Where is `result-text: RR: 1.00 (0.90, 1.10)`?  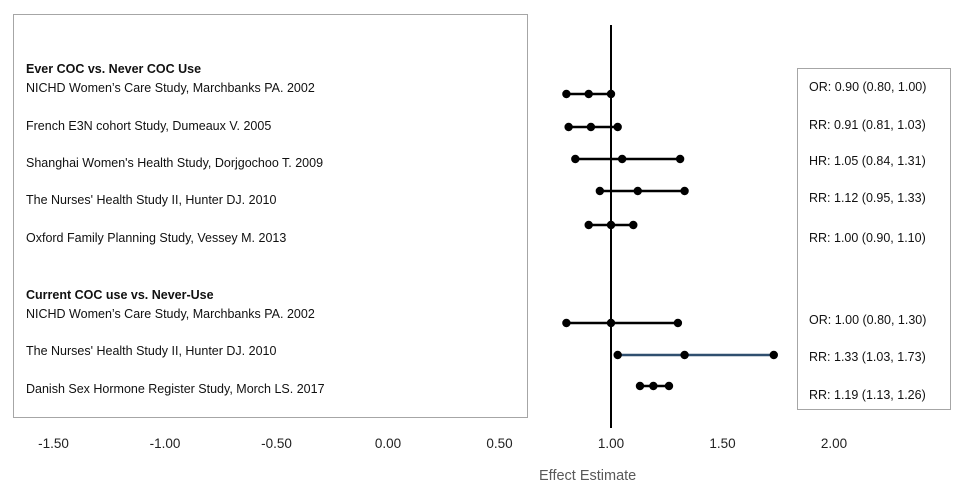 result-text: RR: 1.00 (0.90, 1.10) is located at coordinates (867, 238).